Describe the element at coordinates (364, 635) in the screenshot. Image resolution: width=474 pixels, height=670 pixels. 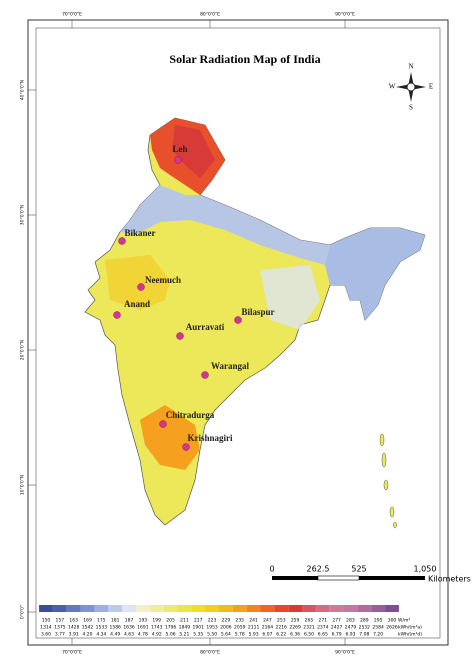
I see `legend-value: 7.08` at that location.